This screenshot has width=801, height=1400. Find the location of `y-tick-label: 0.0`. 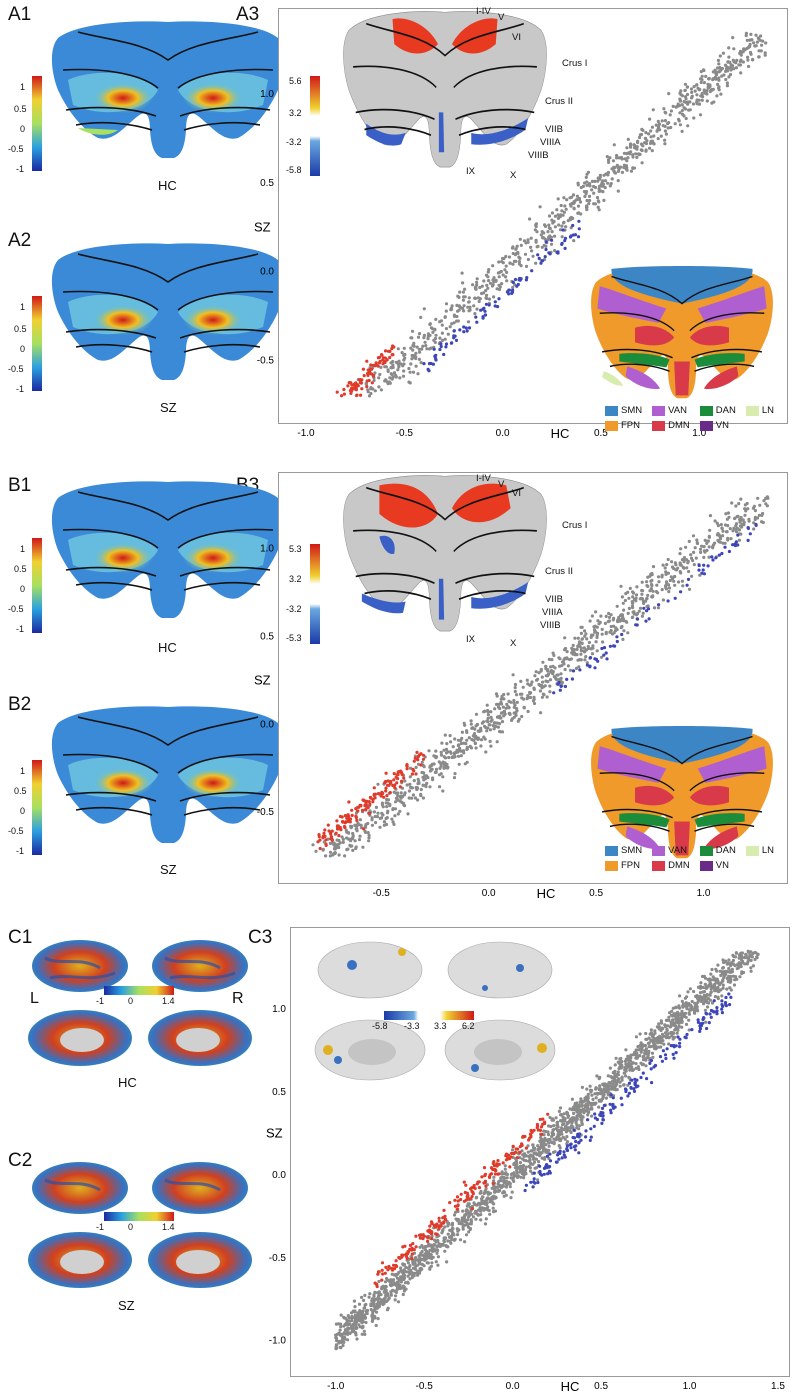

y-tick-label: 0.0 is located at coordinates (279, 1175).